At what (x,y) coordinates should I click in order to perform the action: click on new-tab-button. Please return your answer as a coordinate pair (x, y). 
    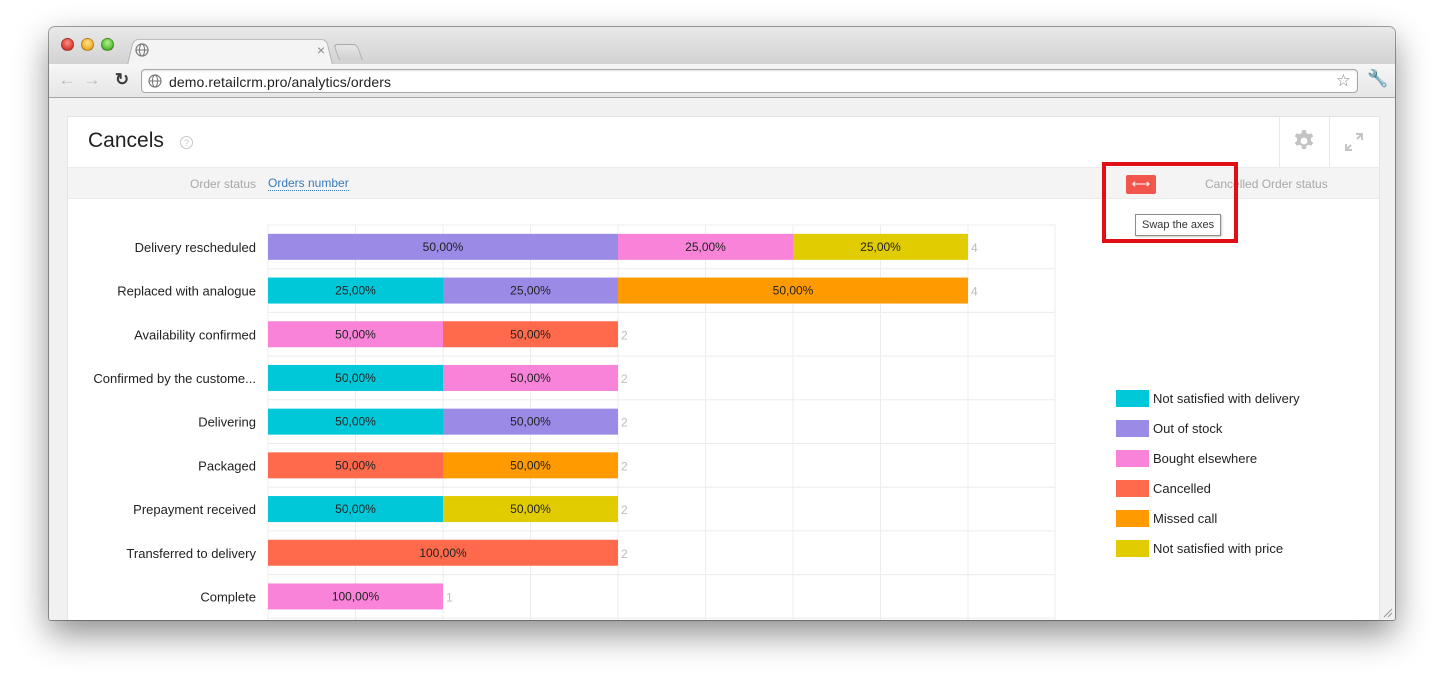
    Looking at the image, I should click on (348, 52).